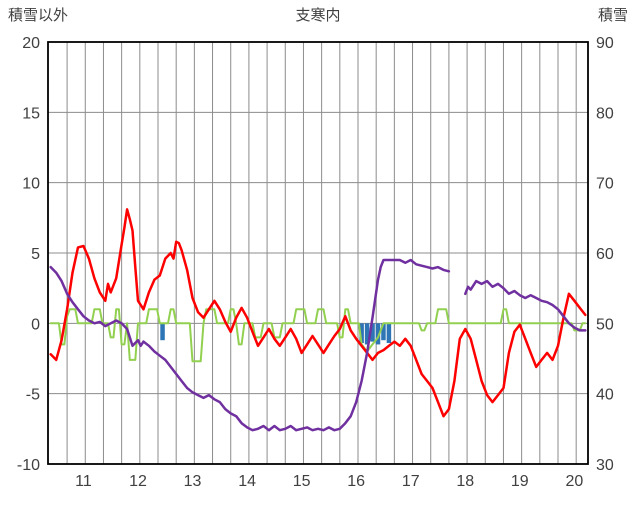  What do you see at coordinates (35, 324) in the screenshot?
I see `left-axis-tick-label: 0` at bounding box center [35, 324].